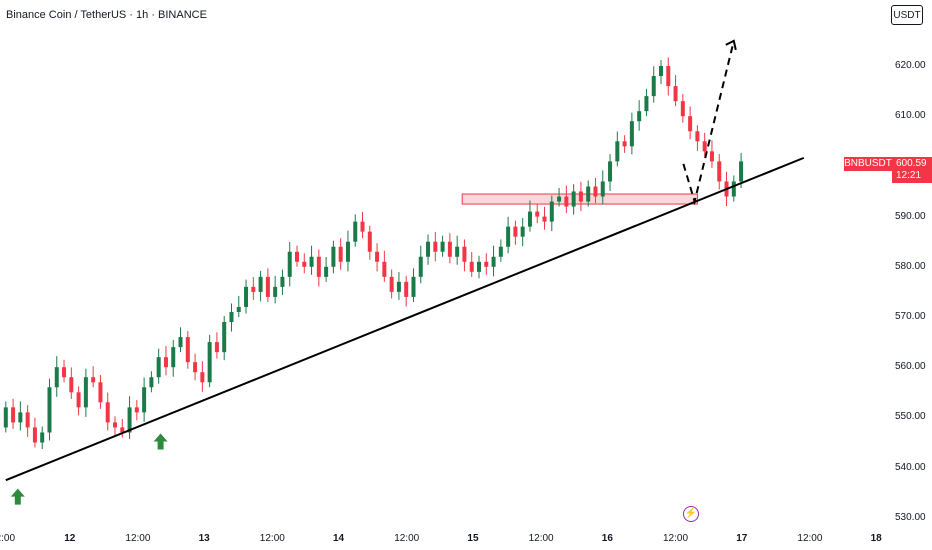 The image size is (932, 550). I want to click on x-tick-label: 17, so click(742, 538).